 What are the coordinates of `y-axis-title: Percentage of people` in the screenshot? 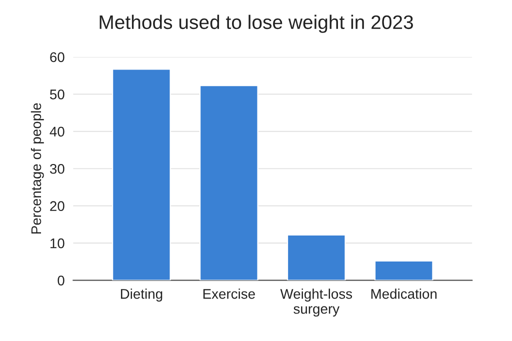 It's located at (37, 168).